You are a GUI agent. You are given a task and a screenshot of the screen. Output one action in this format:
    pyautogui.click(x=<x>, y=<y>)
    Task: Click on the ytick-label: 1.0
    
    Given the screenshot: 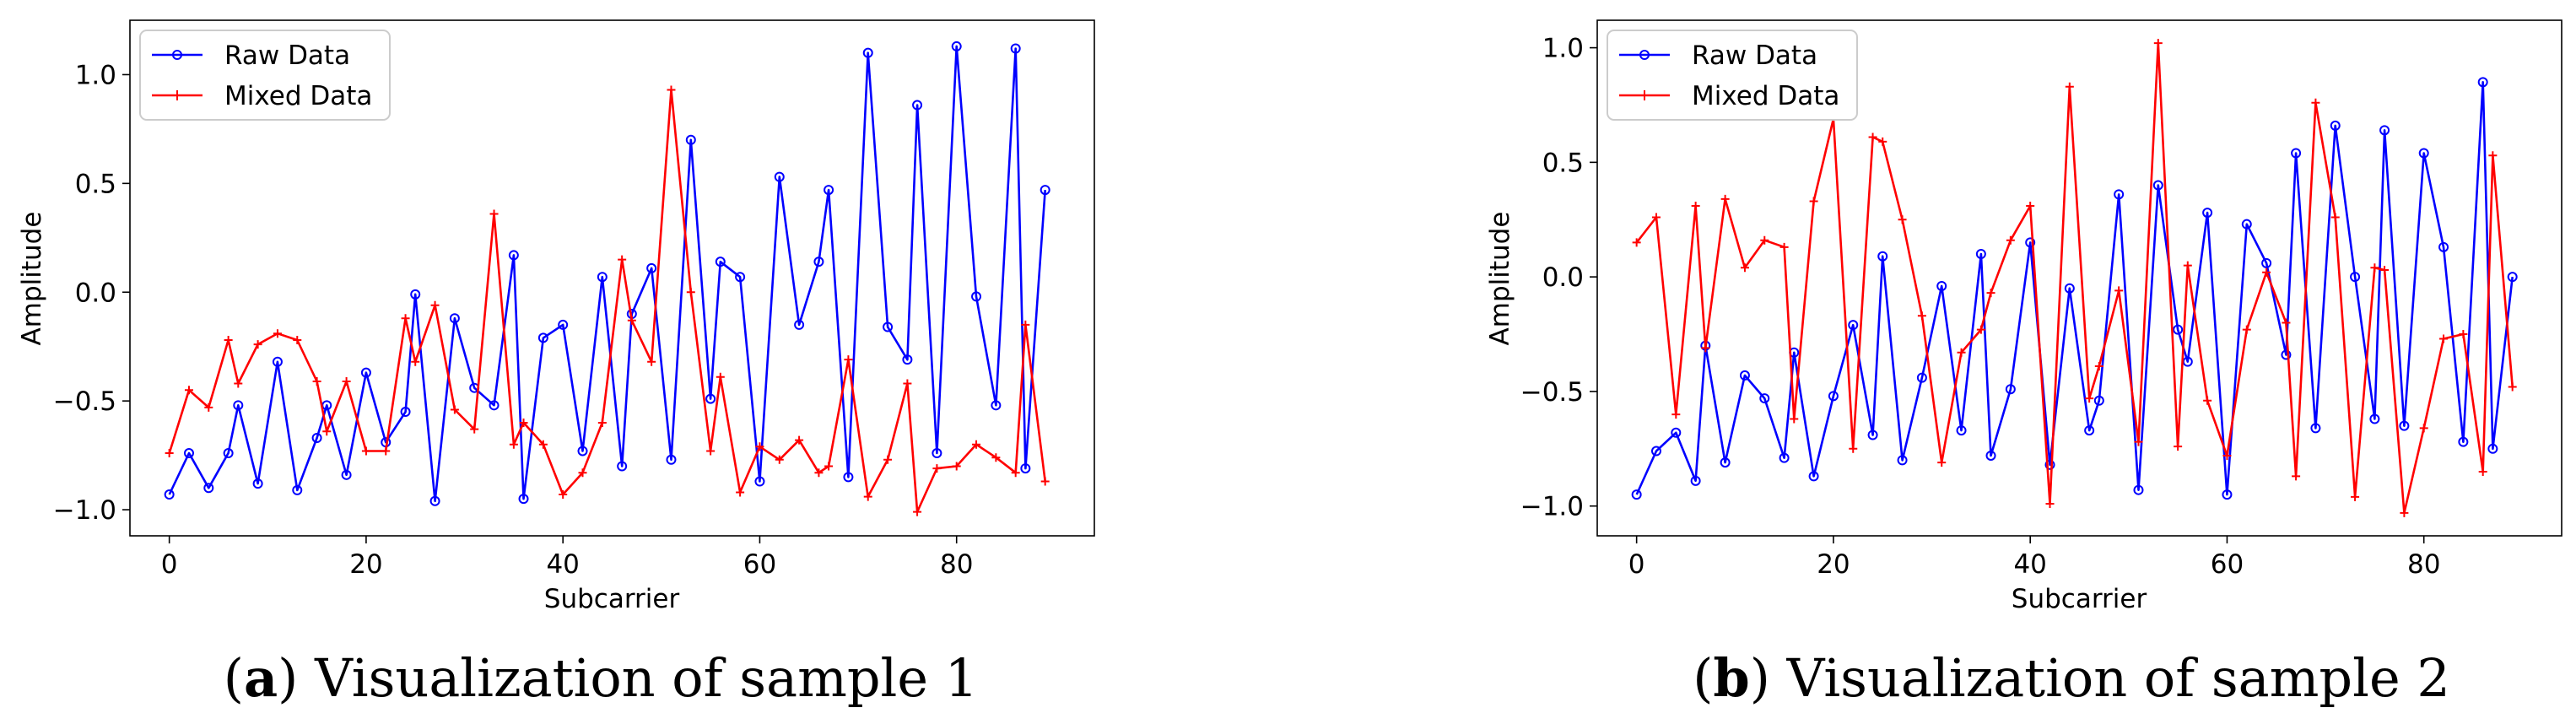 What is the action you would take?
    pyautogui.click(x=95, y=75)
    